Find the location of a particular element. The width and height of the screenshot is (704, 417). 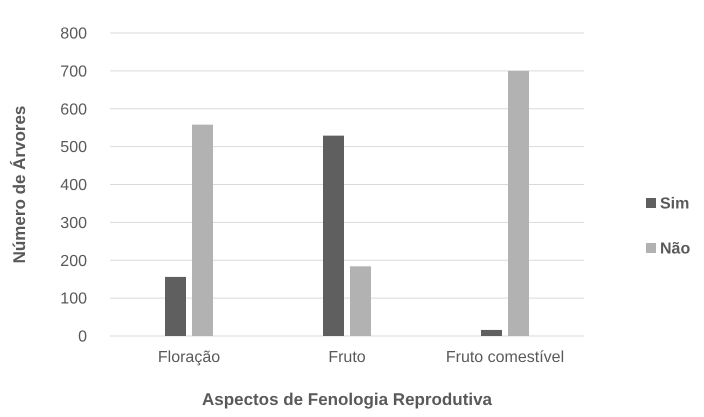

x-tick-label: Fruto is located at coordinates (347, 357).